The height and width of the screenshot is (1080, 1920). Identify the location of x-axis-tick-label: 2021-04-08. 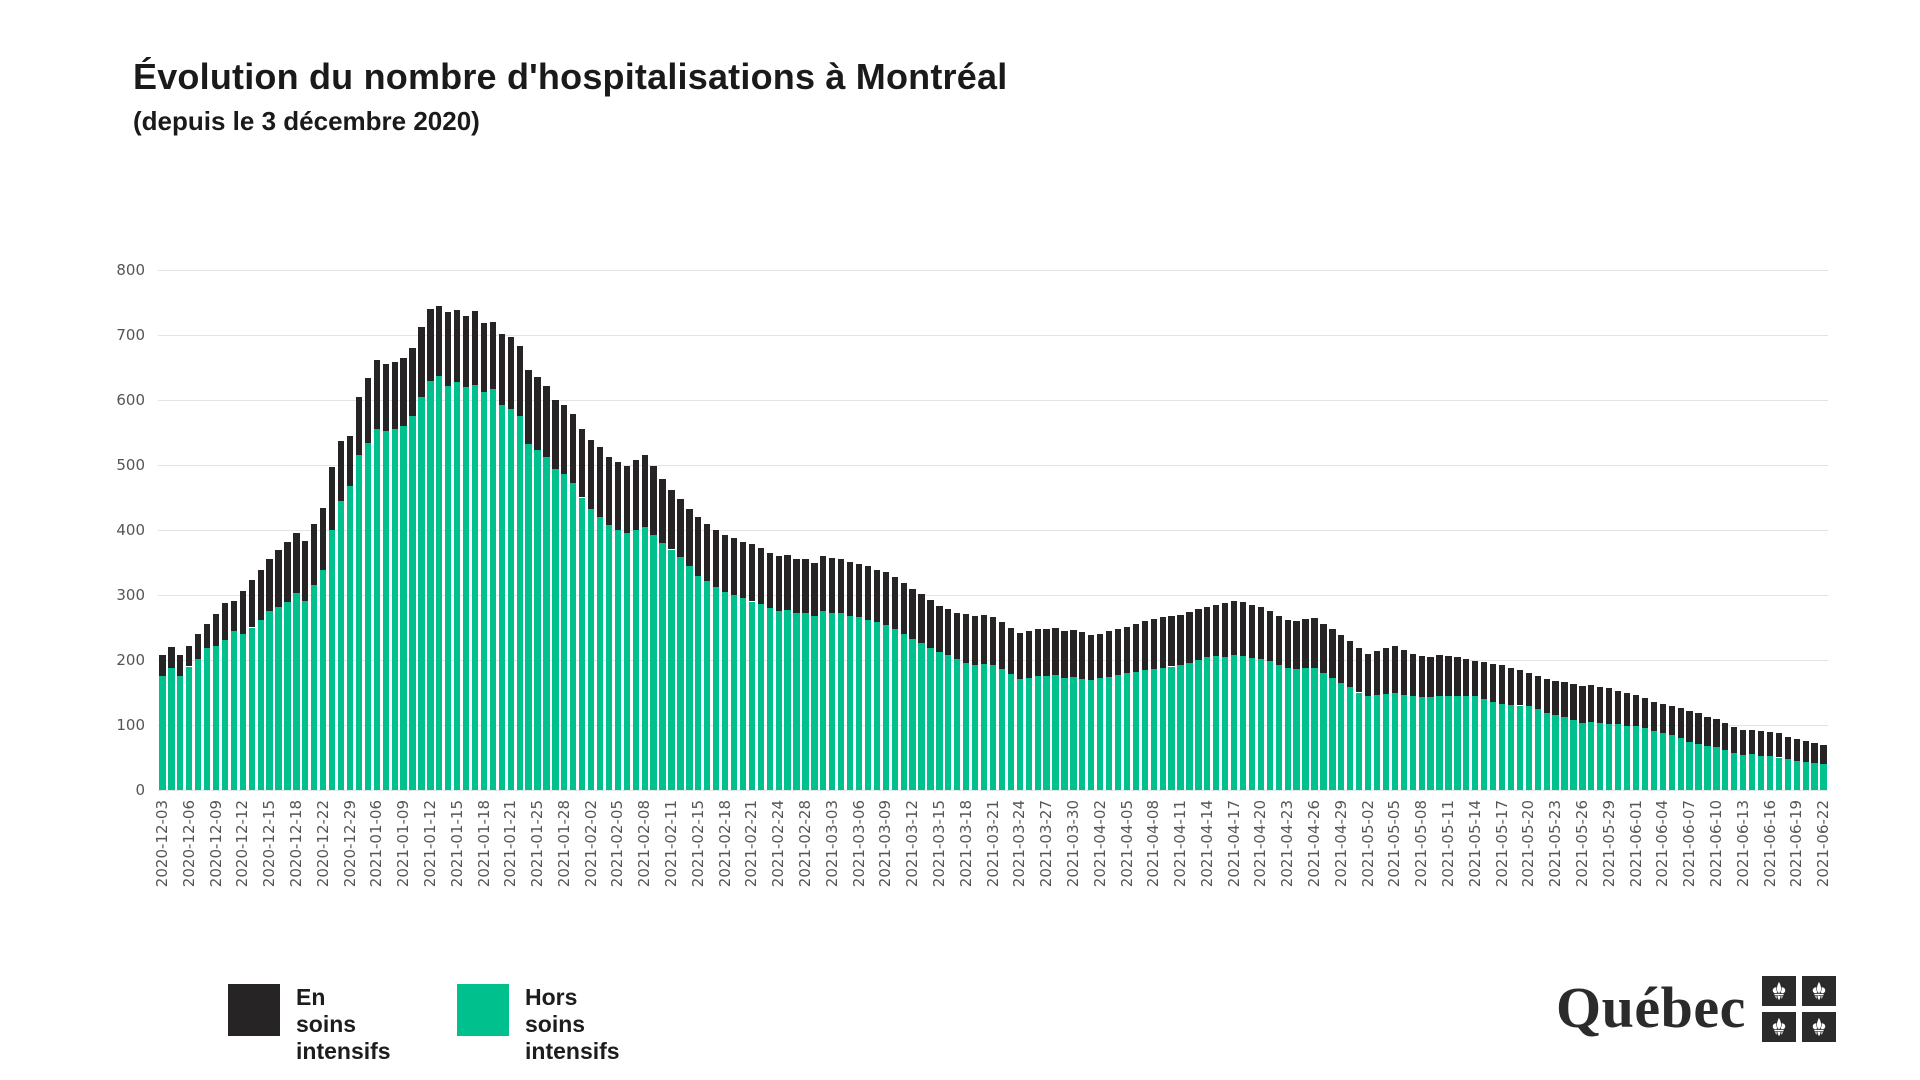
(1153, 844).